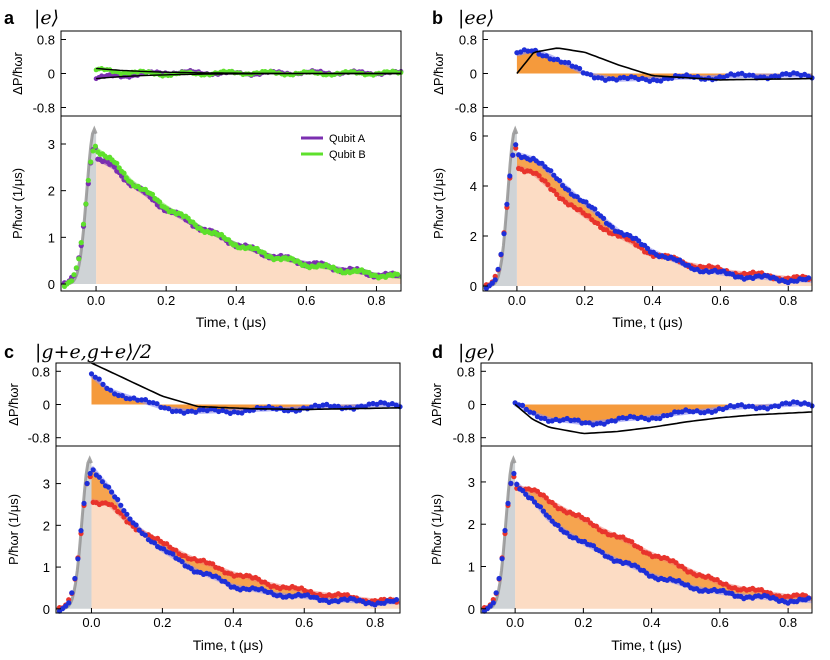 This screenshot has height=660, width=830. Describe the element at coordinates (515, 622) in the screenshot. I see `x-tick-label: 0.0` at that location.